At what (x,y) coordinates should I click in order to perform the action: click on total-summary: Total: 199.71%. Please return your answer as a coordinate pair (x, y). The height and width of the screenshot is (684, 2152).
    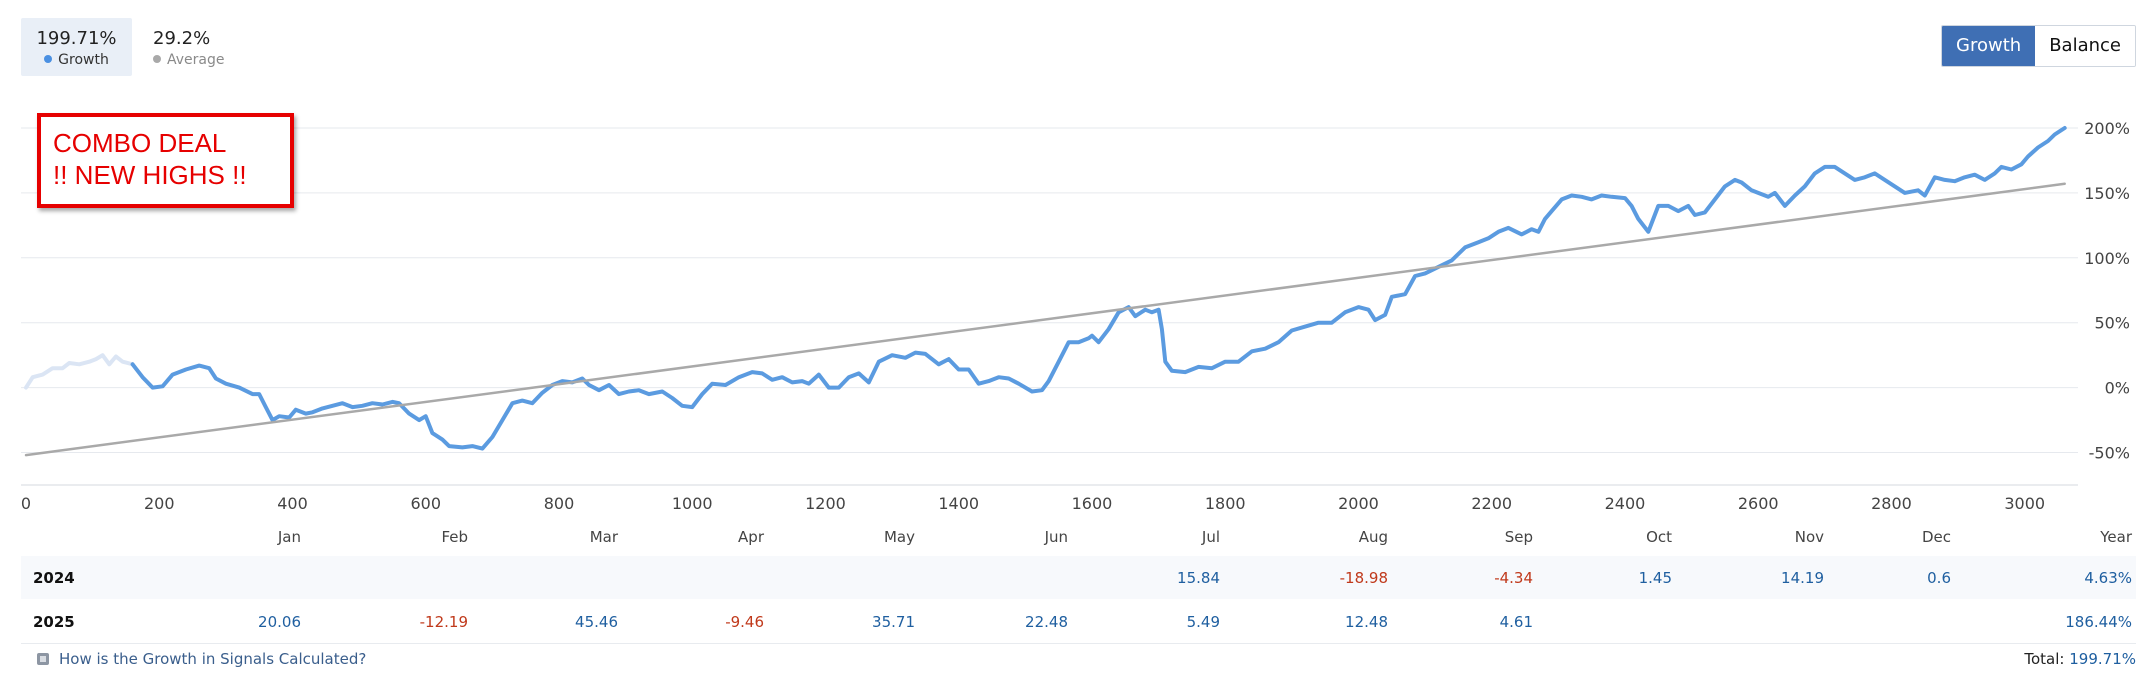
    Looking at the image, I should click on (2080, 659).